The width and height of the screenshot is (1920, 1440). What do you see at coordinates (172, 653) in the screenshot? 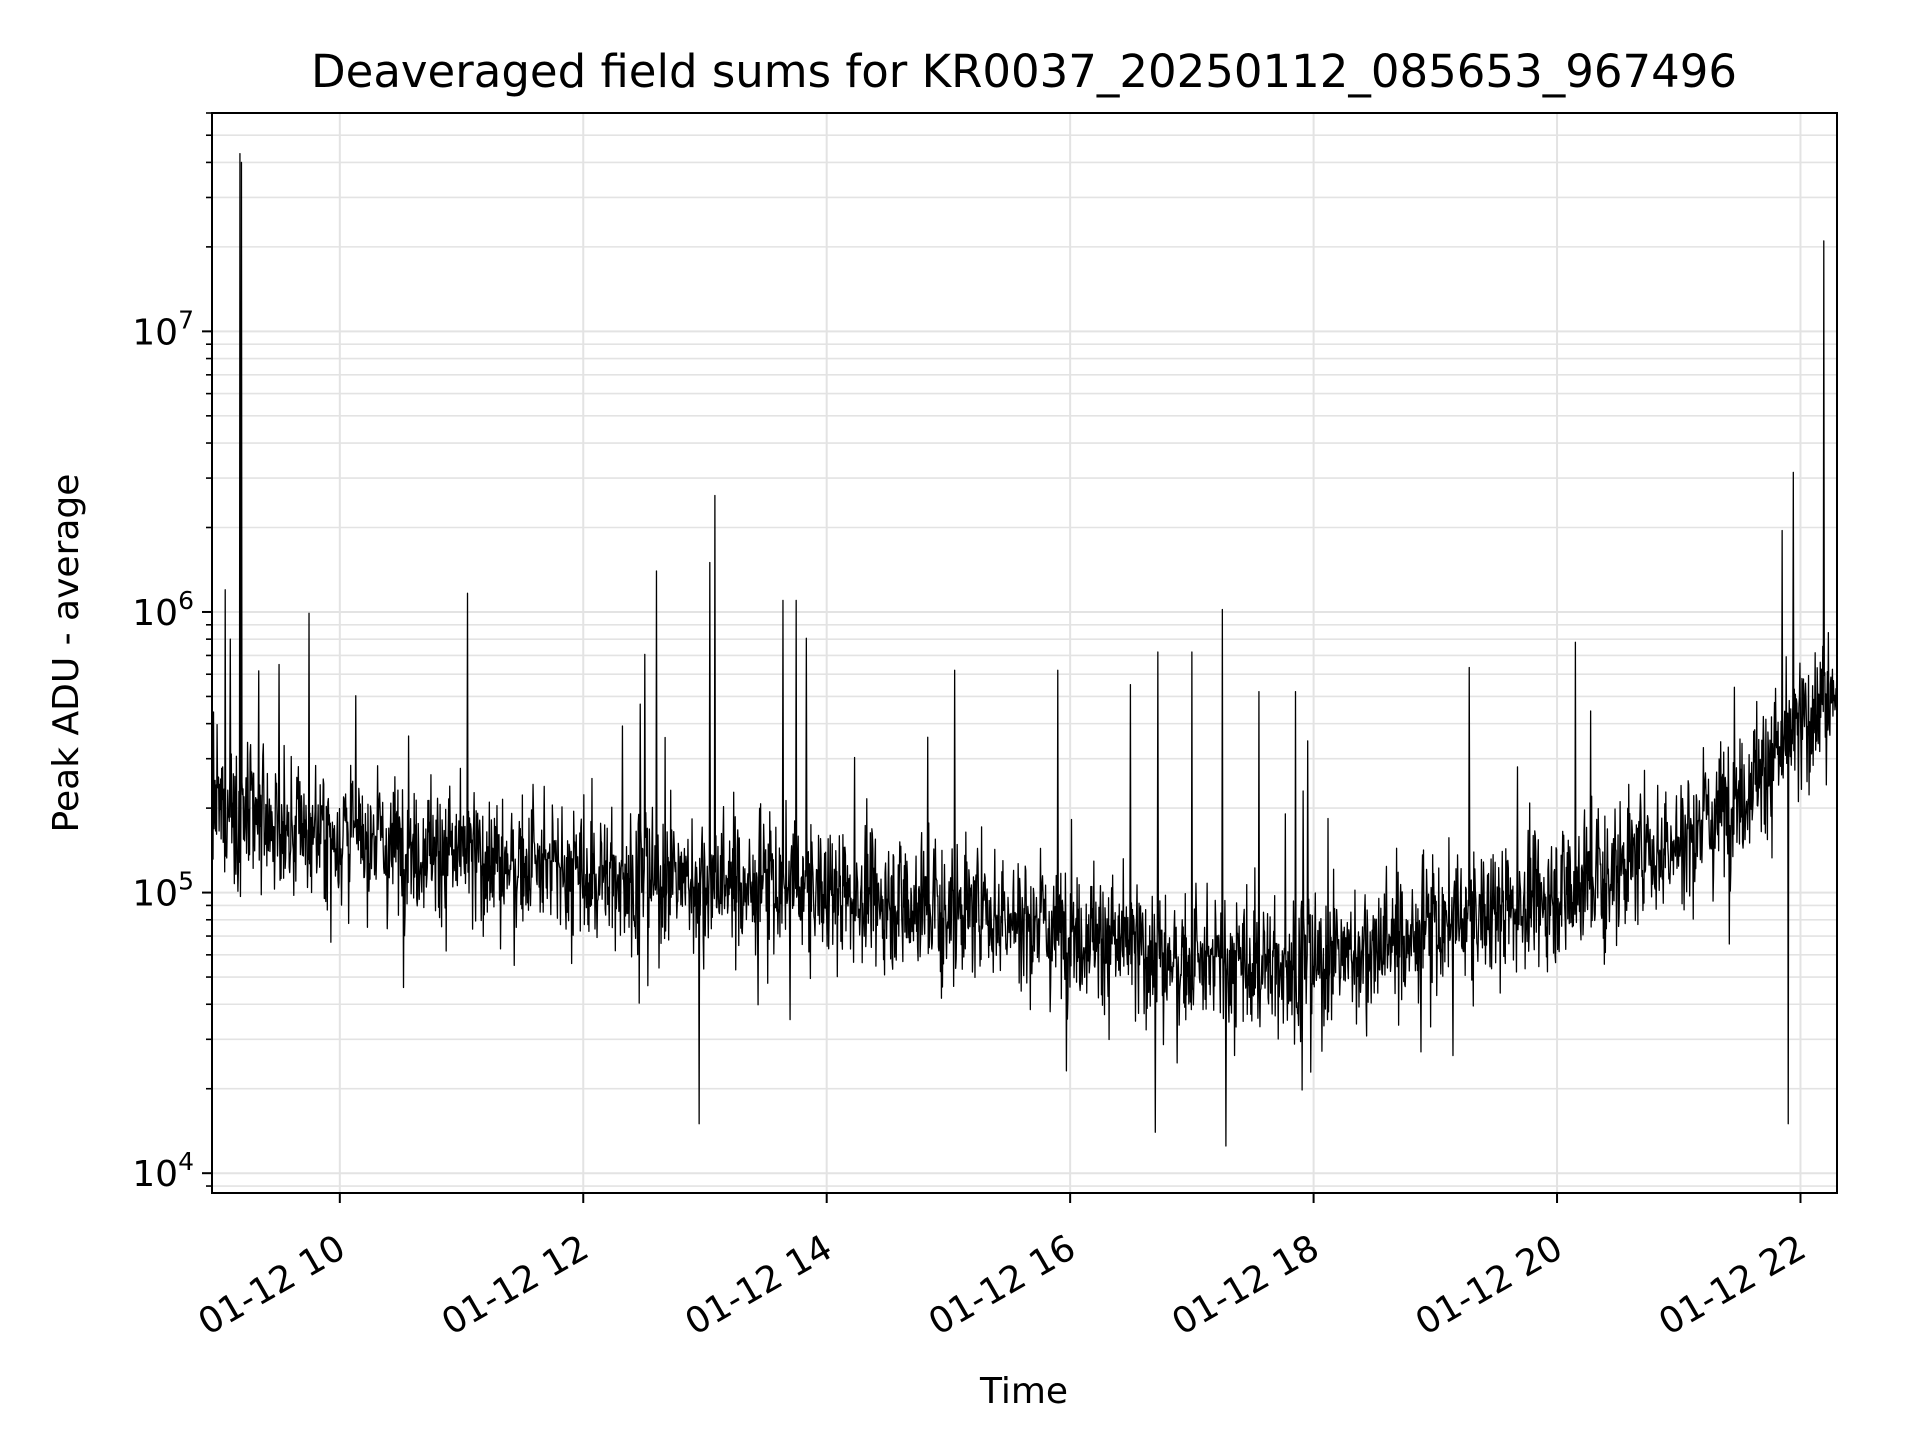
I see `y-axis: 10⁴ 10⁵ 10⁶ 10⁷` at bounding box center [172, 653].